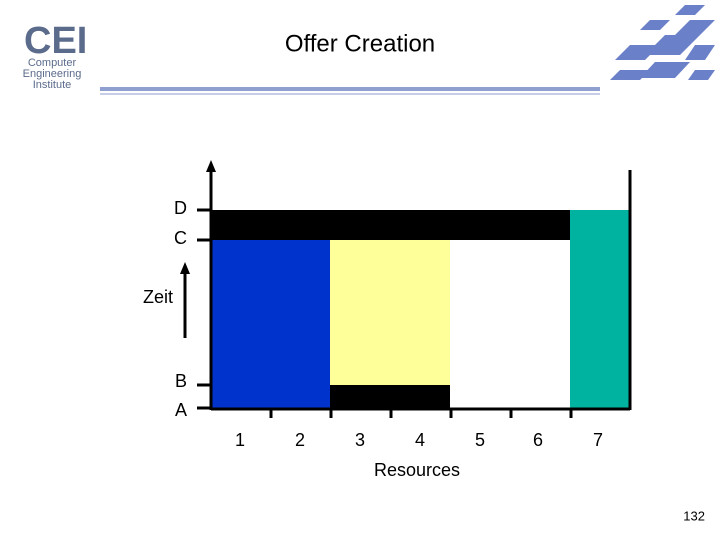  Describe the element at coordinates (180, 238) in the screenshot. I see `time-label: C` at that location.